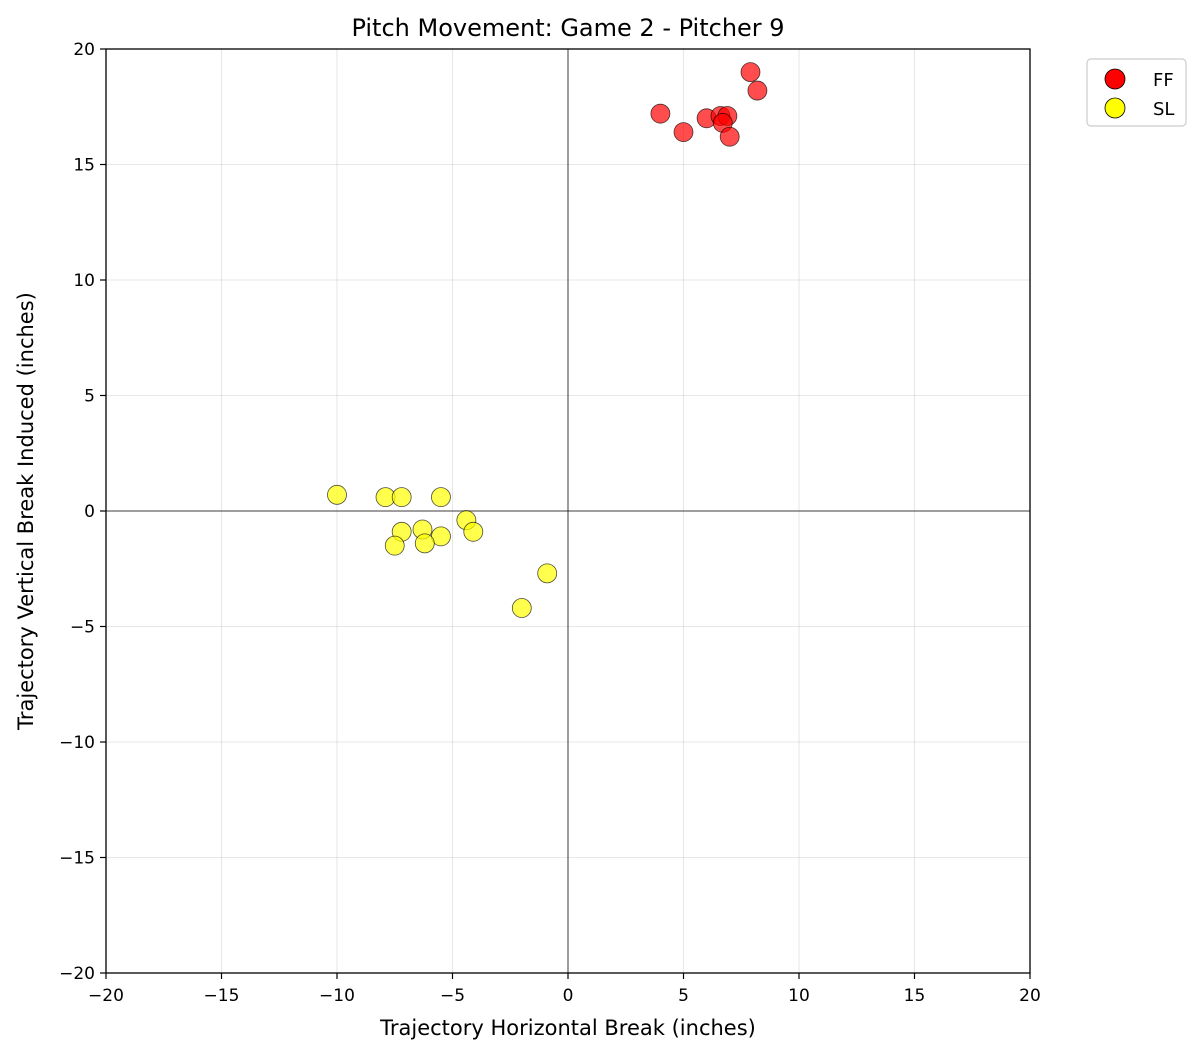  I want to click on y-tick-label: 15, so click(84, 166).